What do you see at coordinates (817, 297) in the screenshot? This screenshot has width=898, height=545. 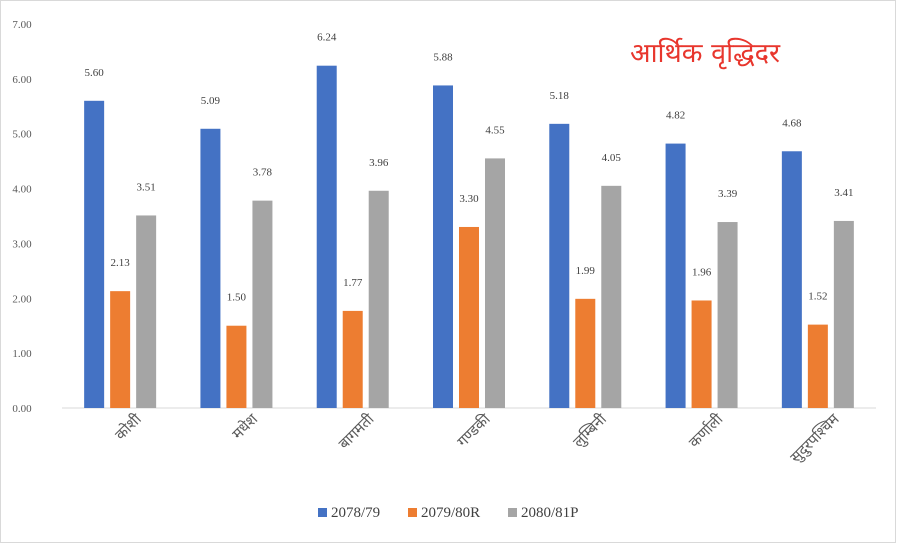 I see `data-label: 1.52` at bounding box center [817, 297].